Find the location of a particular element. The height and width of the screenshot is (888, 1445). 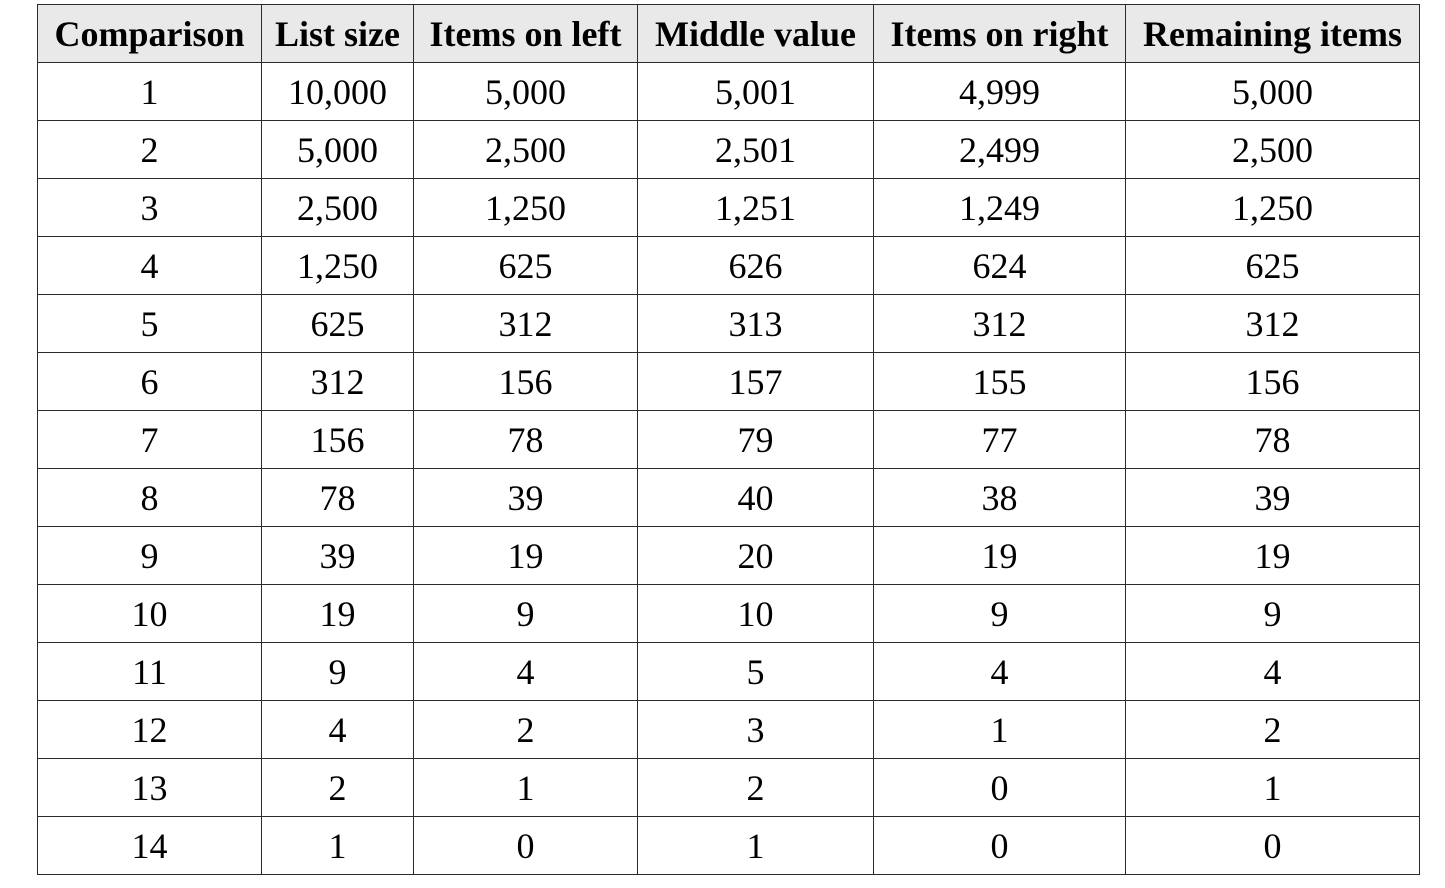

table-row: 8 78 39 40 38 39 is located at coordinates (728, 497).